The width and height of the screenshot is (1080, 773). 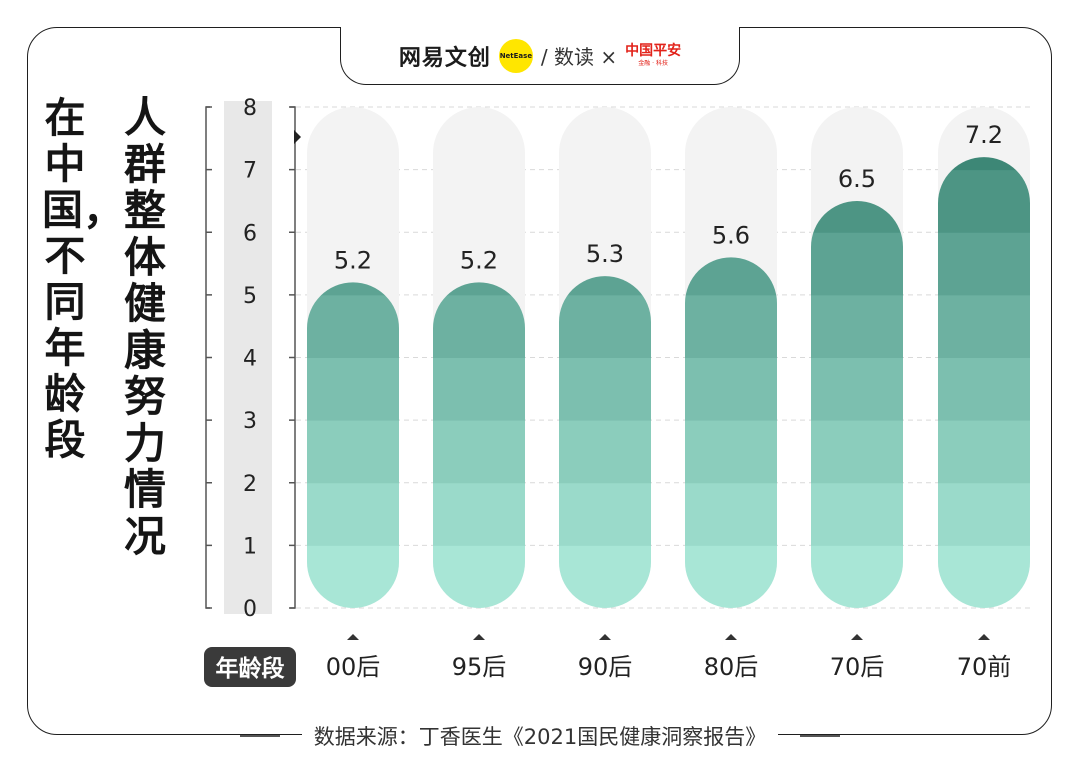 What do you see at coordinates (857, 179) in the screenshot?
I see `data-label: 6.5` at bounding box center [857, 179].